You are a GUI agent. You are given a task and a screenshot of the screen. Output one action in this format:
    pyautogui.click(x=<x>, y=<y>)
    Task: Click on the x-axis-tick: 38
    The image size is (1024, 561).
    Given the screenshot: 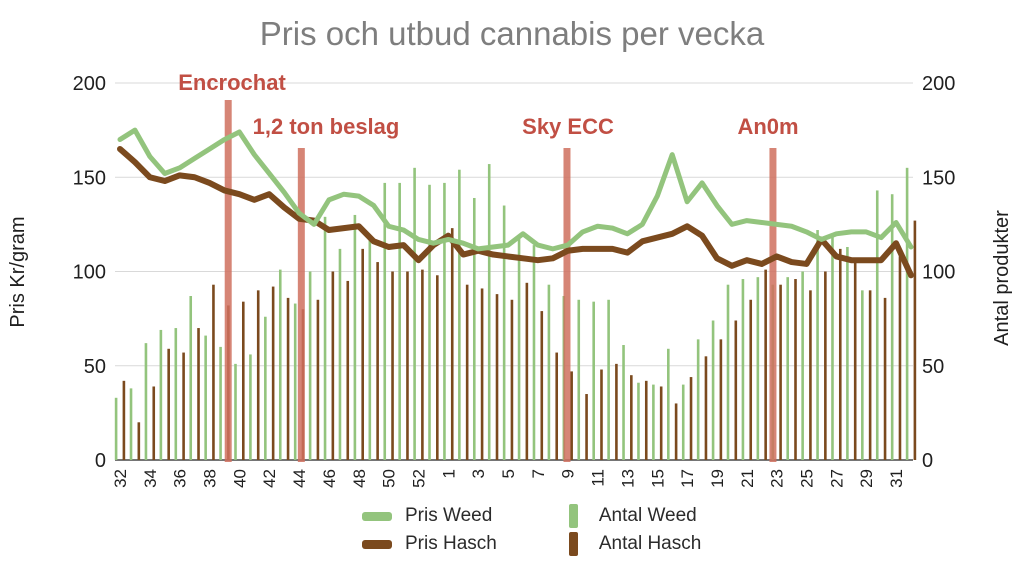 What is the action you would take?
    pyautogui.click(x=210, y=478)
    